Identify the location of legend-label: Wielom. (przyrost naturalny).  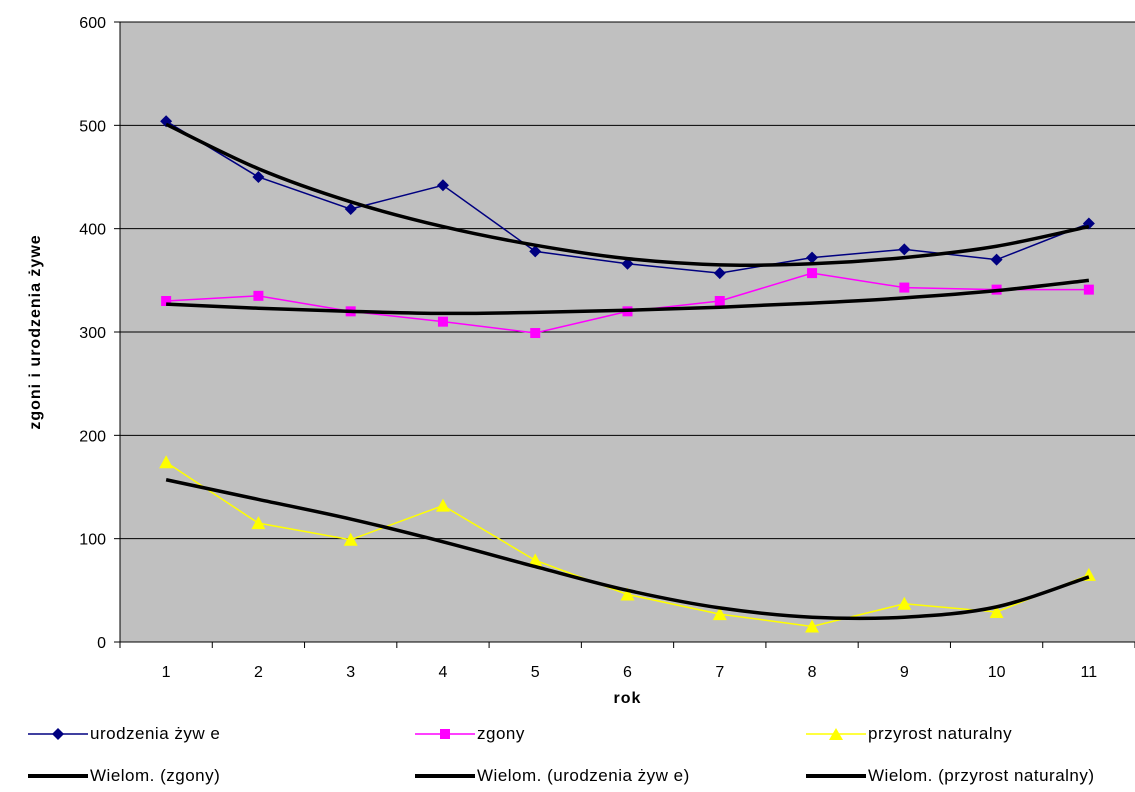
(981, 775).